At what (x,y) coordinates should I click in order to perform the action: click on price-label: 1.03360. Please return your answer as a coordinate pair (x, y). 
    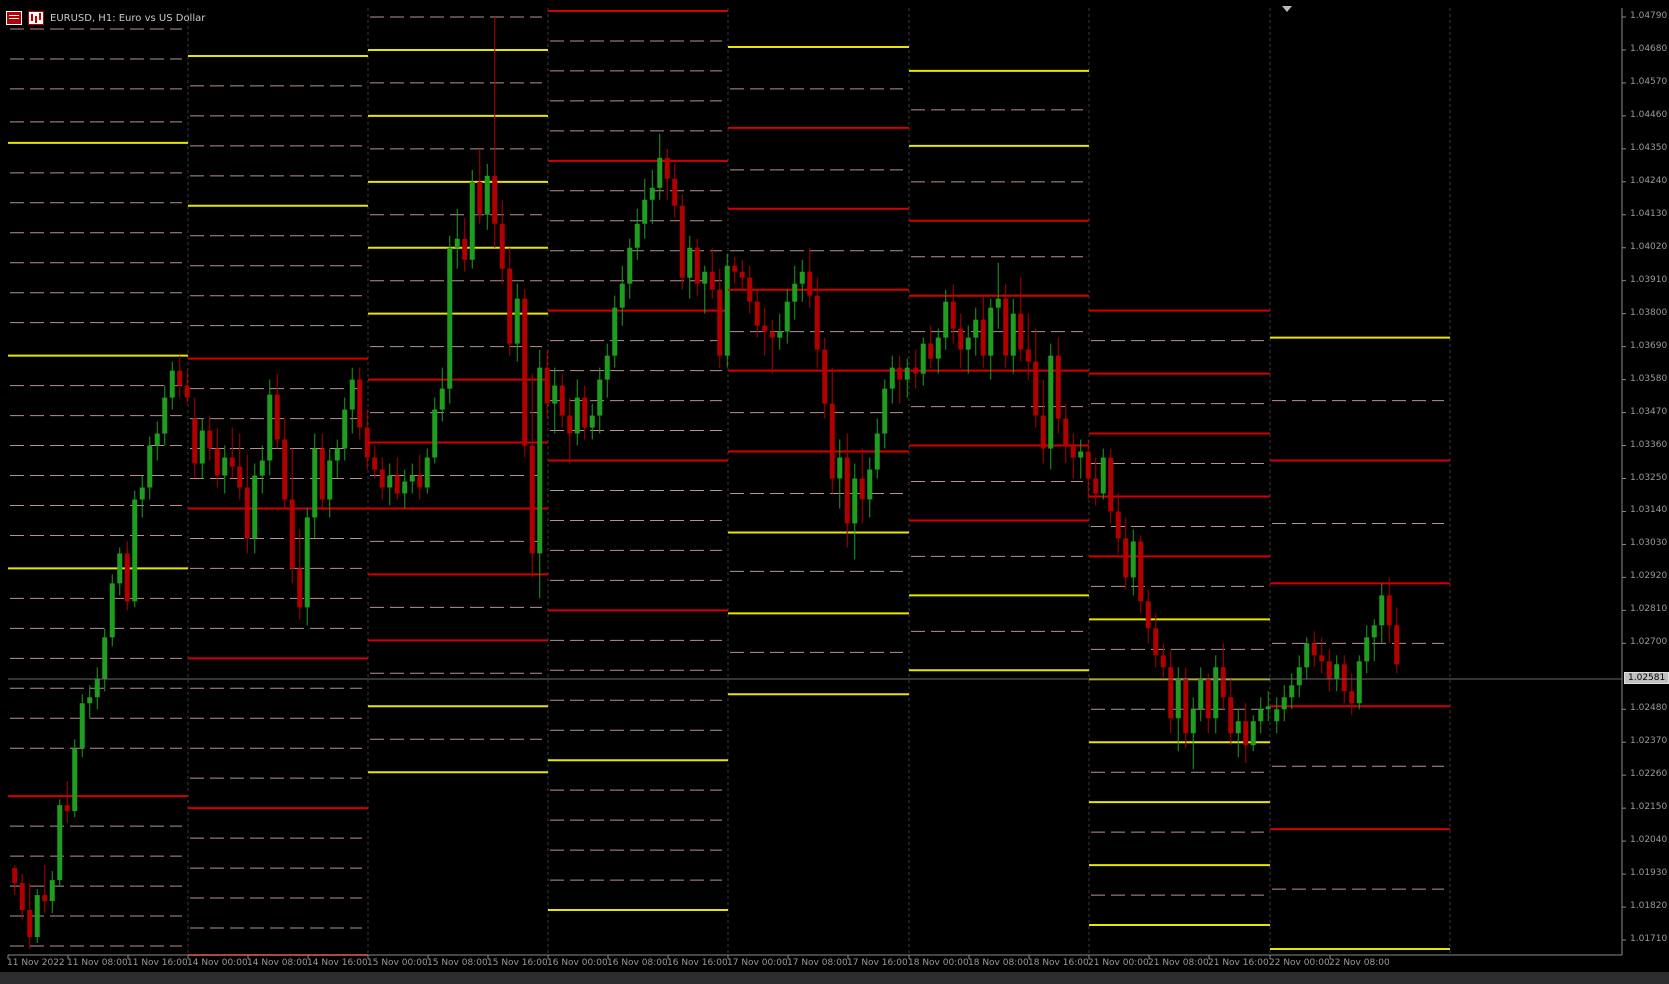
    Looking at the image, I should click on (1649, 444).